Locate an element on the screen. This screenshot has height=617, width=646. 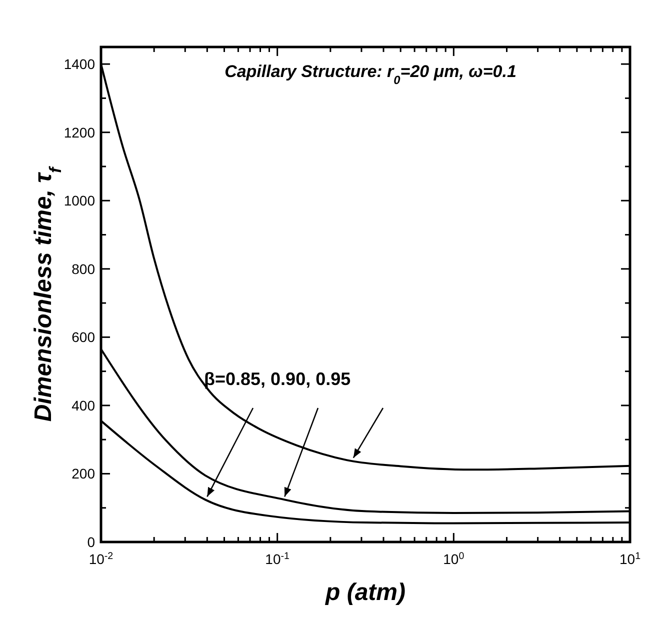
annotation: β=0.85, 0.90, 0.95 is located at coordinates (277, 378).